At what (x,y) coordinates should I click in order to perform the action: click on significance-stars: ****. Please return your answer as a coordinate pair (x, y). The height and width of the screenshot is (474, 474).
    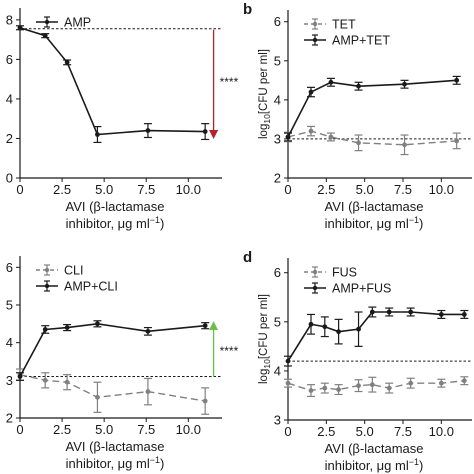
    Looking at the image, I should click on (229, 82).